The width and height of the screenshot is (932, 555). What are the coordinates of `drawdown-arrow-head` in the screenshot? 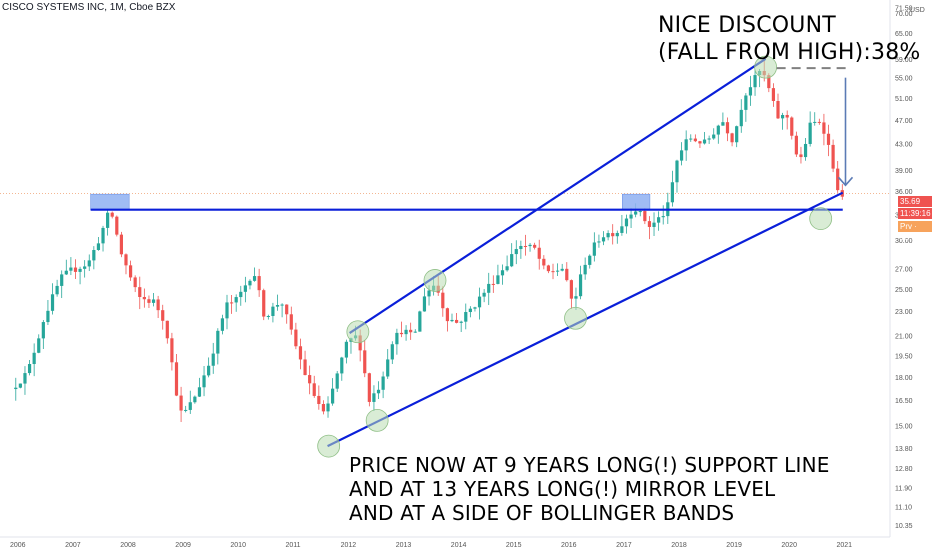 It's located at (845, 181).